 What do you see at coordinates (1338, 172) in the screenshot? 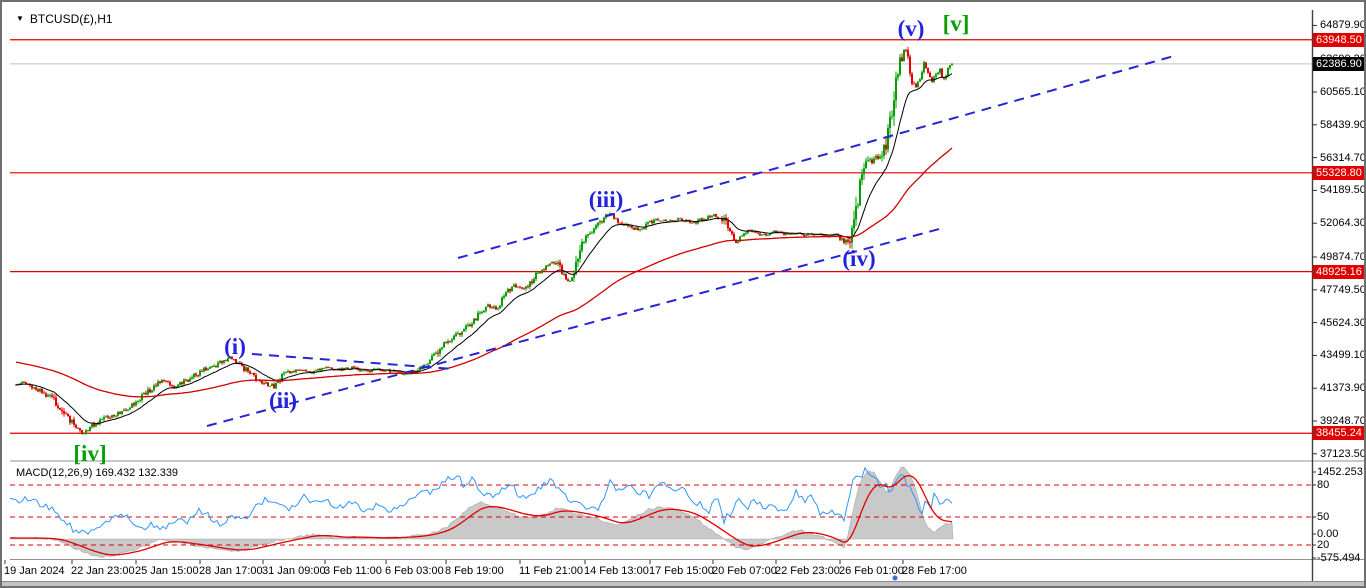
I see `price-badge: 55328.80` at bounding box center [1338, 172].